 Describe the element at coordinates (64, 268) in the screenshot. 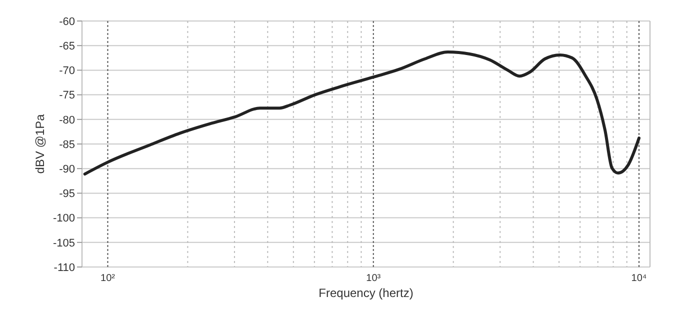

I see `y-tick-label: -110` at that location.